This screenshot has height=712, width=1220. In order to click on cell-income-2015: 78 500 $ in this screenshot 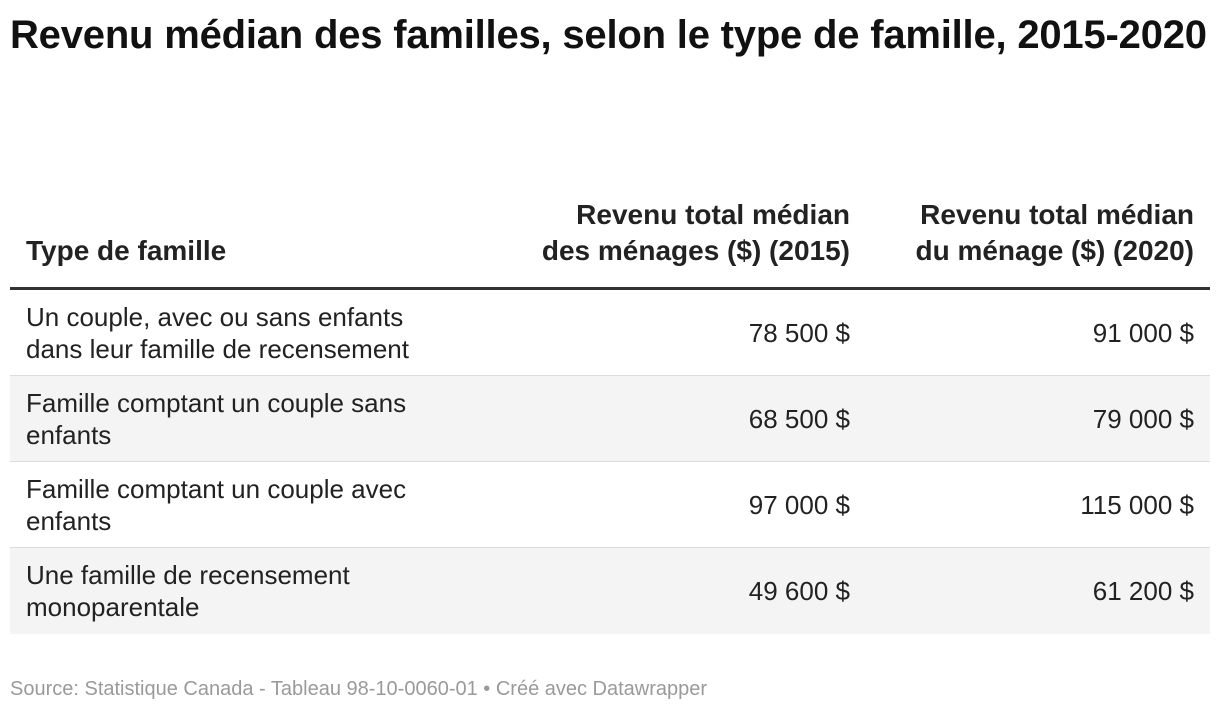, I will do `click(799, 332)`.